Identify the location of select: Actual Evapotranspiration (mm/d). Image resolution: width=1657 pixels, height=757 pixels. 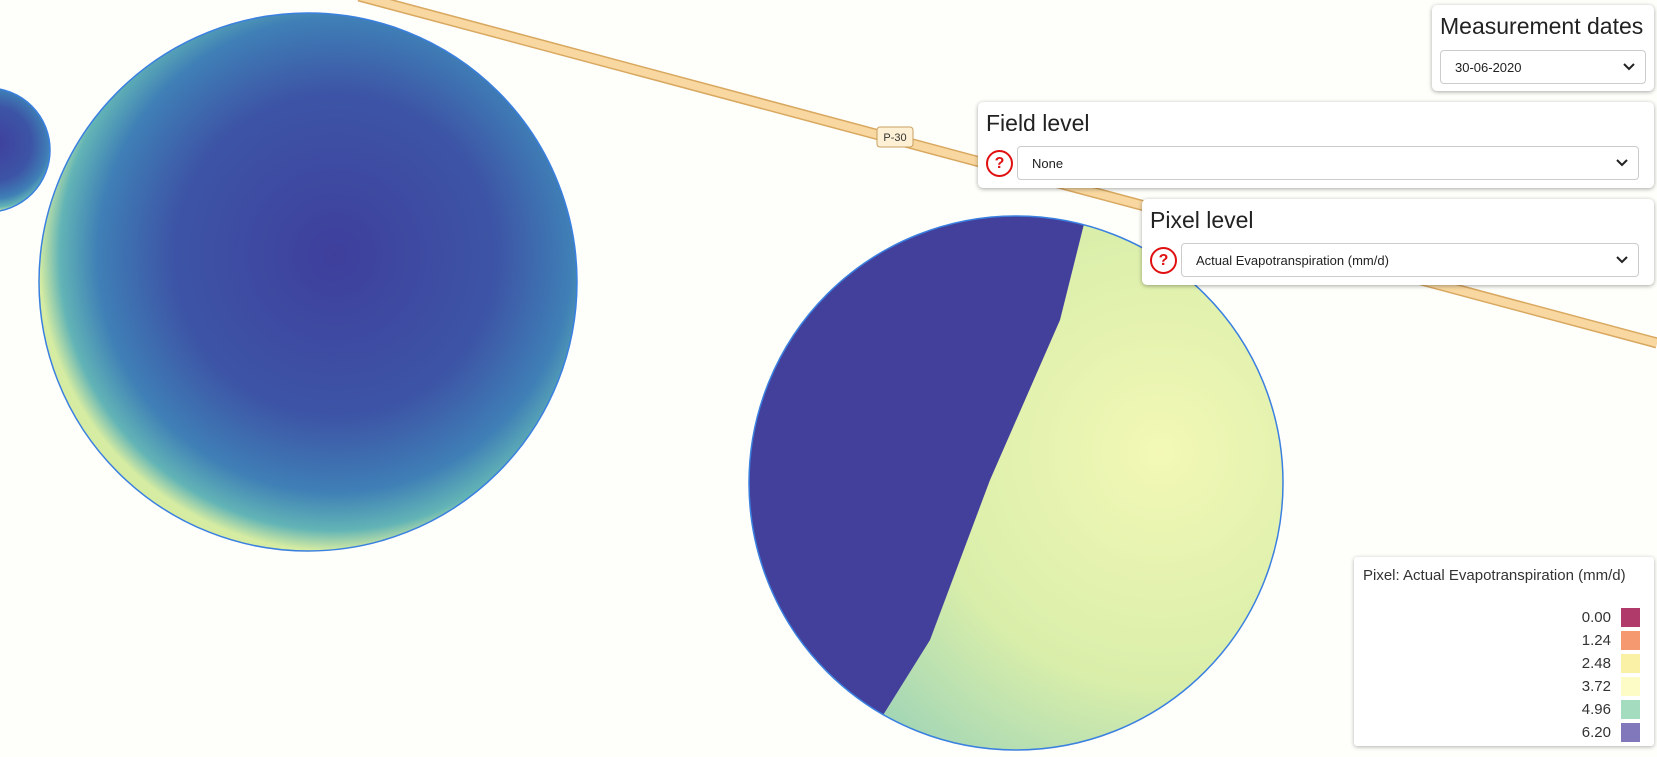
(1410, 260).